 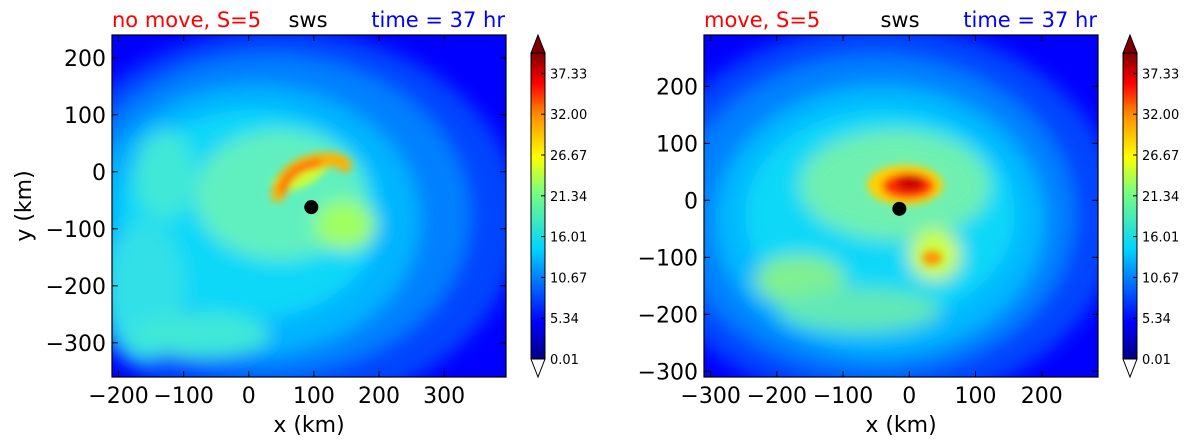 I want to click on title-center-1: sws, so click(x=307, y=20).